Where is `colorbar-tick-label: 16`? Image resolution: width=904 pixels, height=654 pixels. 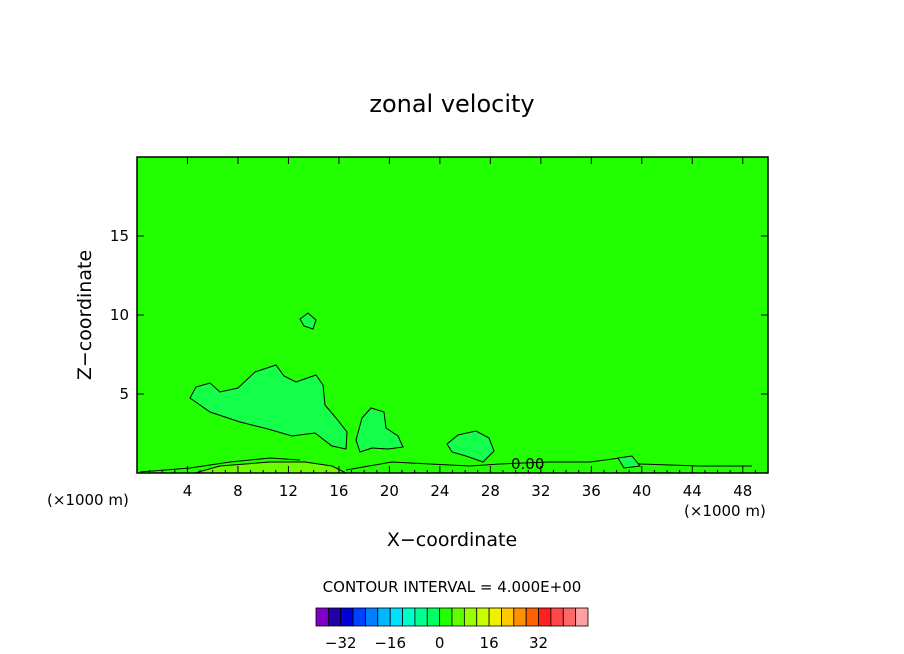 colorbar-tick-label: 16 is located at coordinates (489, 643).